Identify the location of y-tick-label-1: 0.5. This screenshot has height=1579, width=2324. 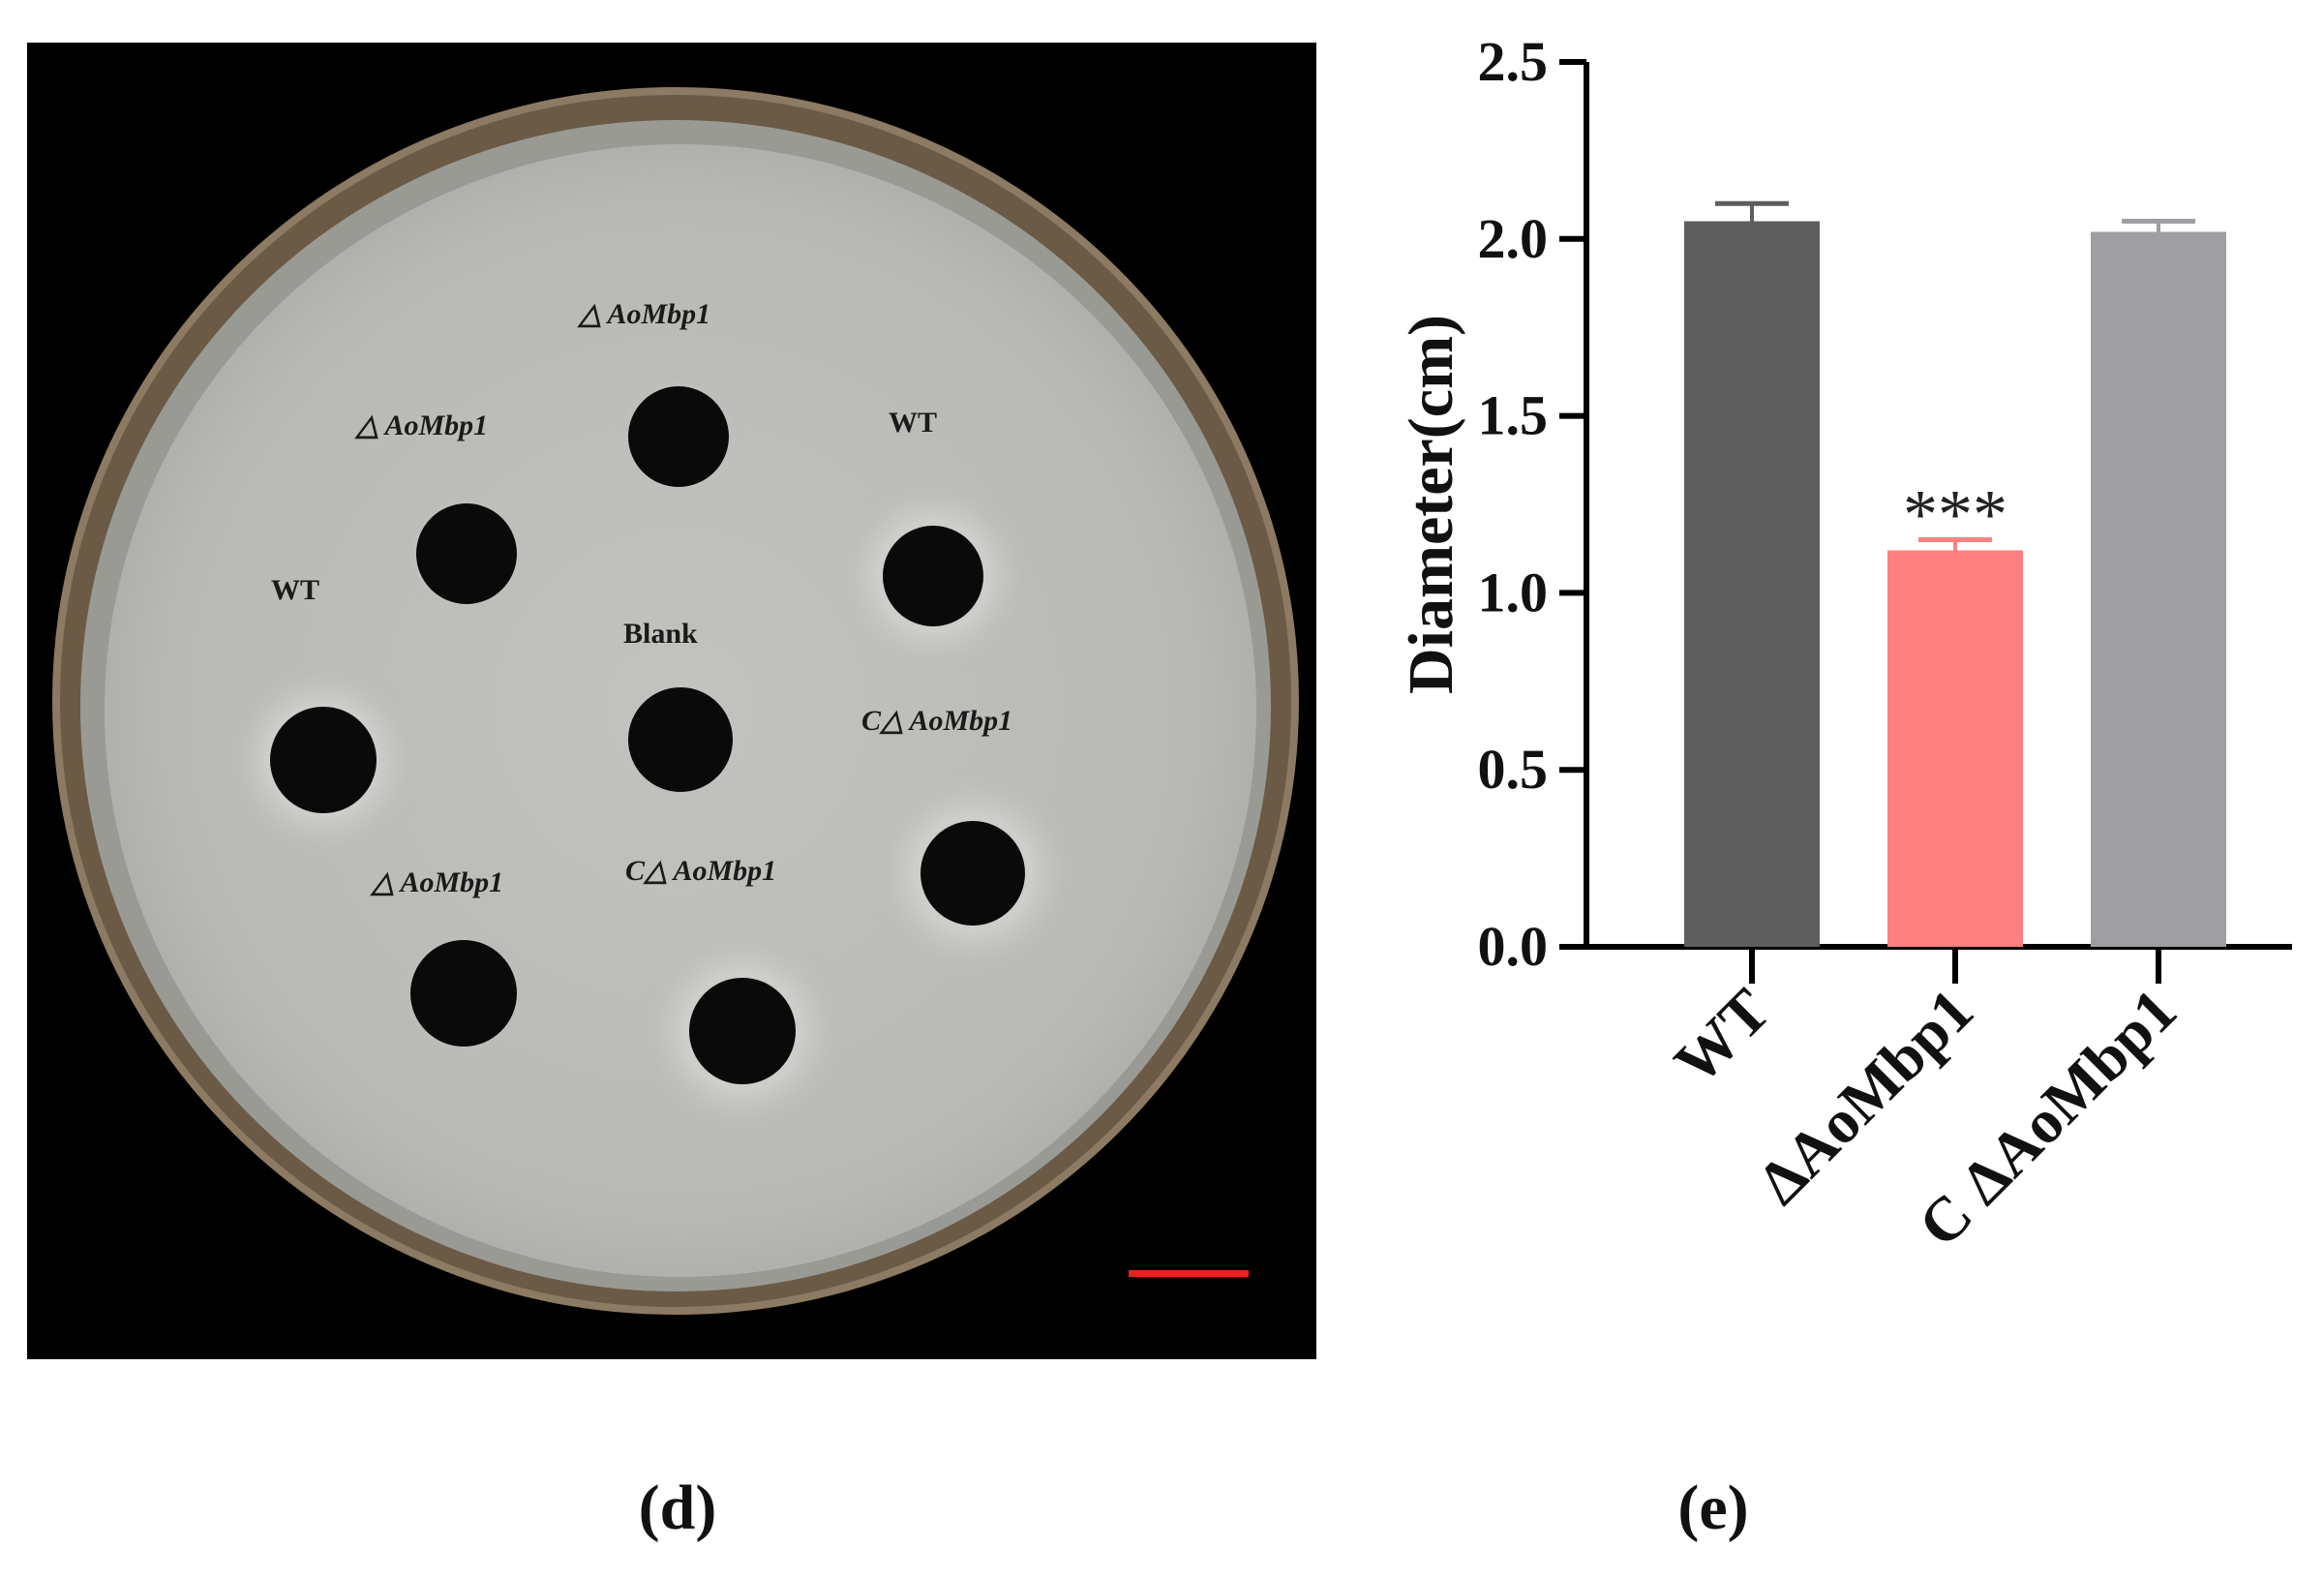
(1513, 769).